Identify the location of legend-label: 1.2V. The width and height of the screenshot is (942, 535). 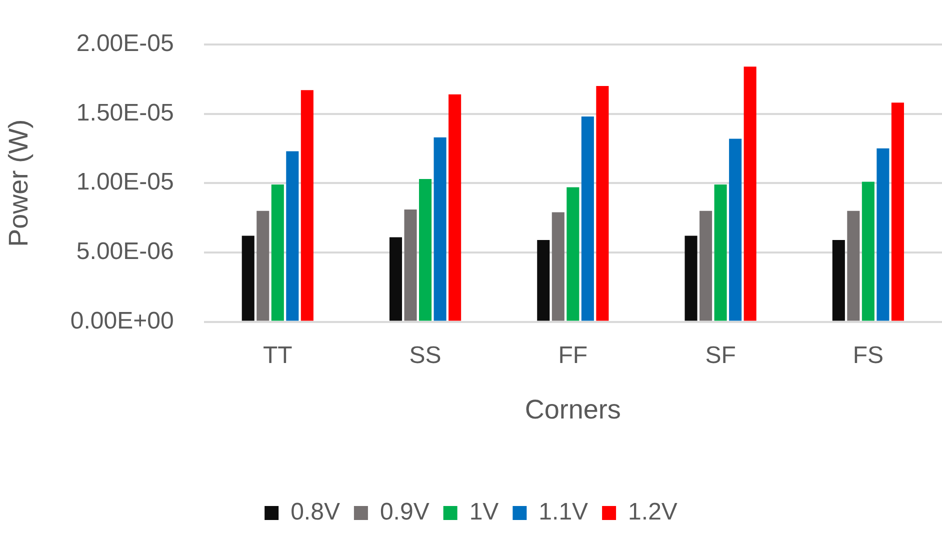
(653, 512).